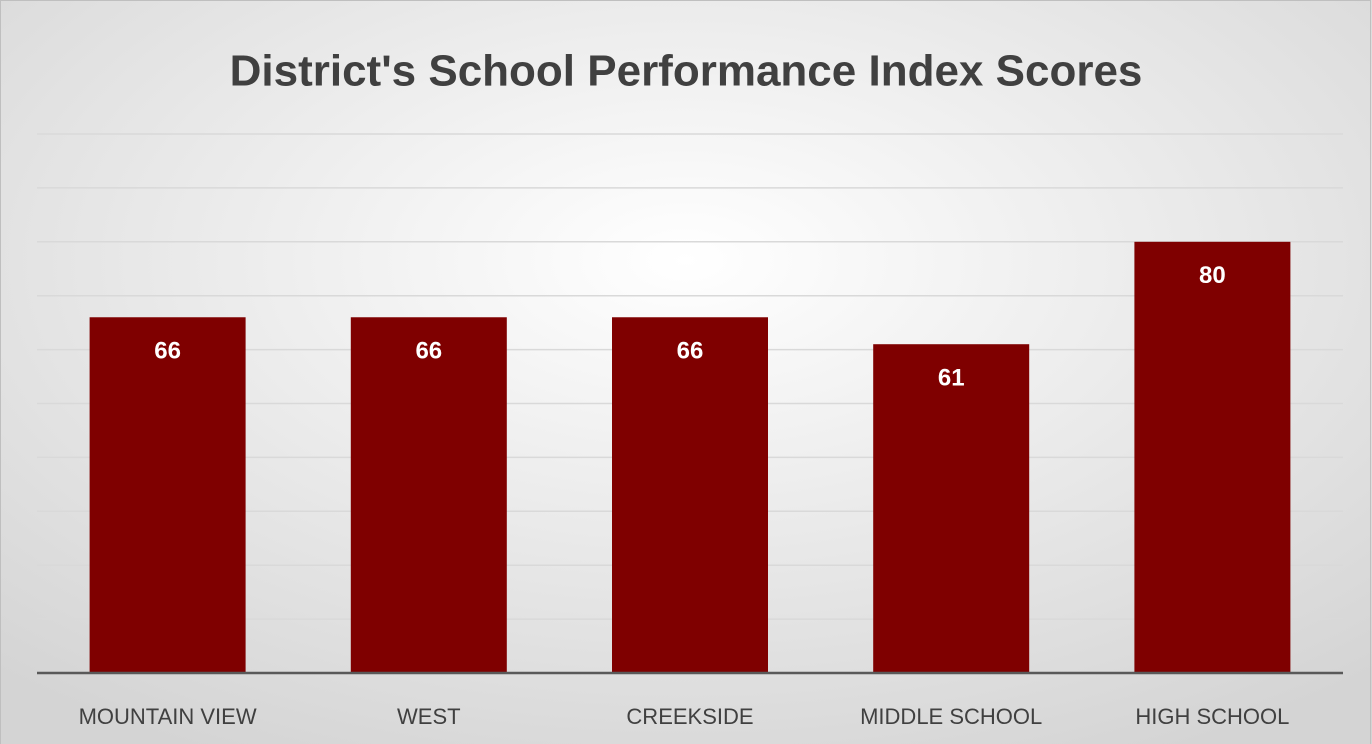 This screenshot has width=1372, height=744. Describe the element at coordinates (689, 716) in the screenshot. I see `x-tick-label: CREEKSIDE` at that location.